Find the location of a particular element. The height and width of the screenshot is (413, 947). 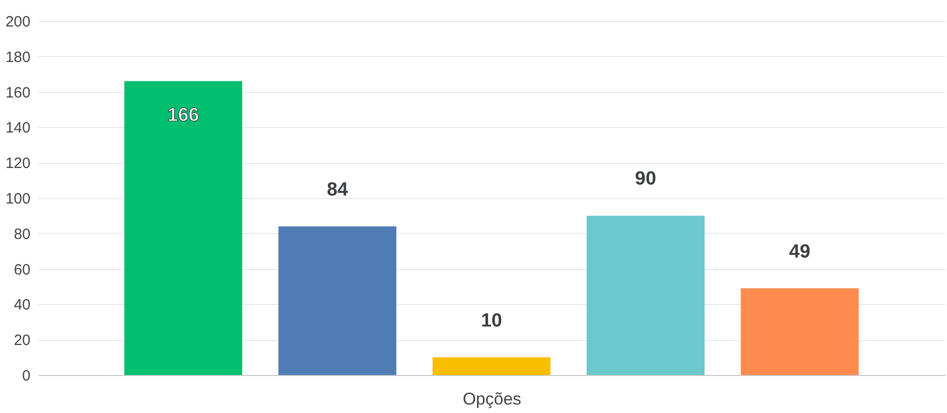

y-tick-label: 180 is located at coordinates (17, 57).